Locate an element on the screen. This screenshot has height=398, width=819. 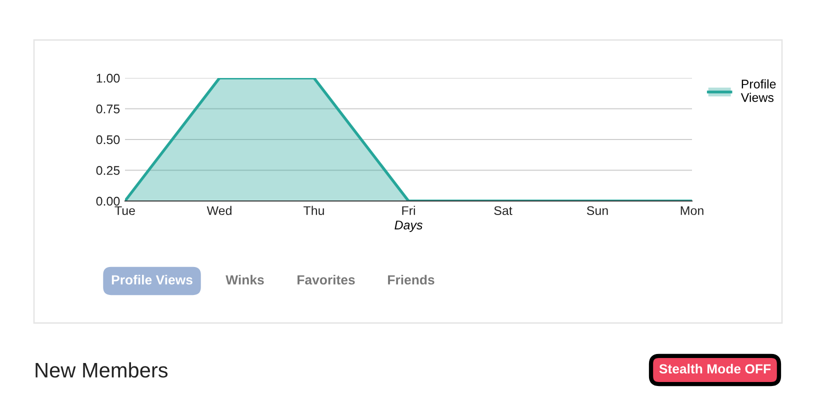
text: Favorites is located at coordinates (326, 279).